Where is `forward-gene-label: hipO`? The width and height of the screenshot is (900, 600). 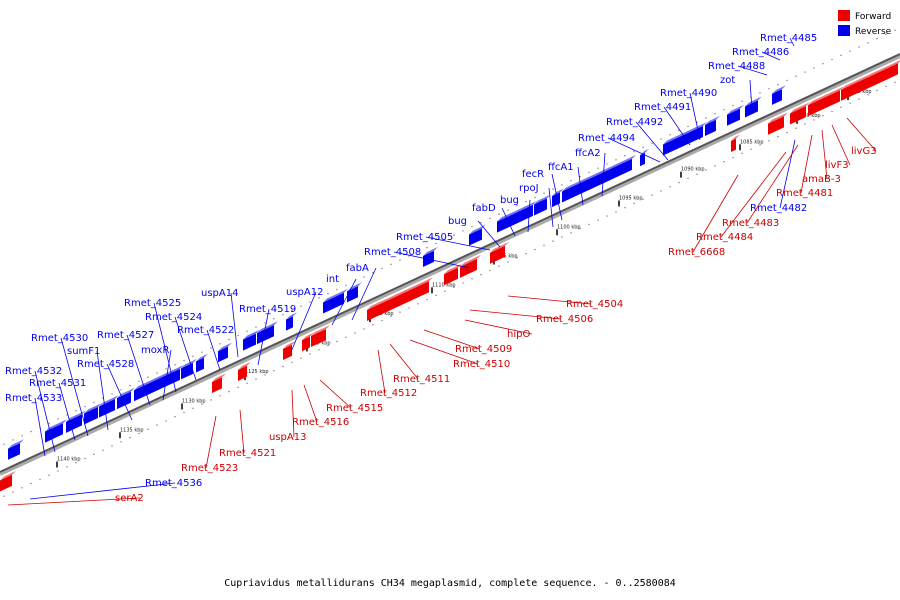 forward-gene-label: hipO is located at coordinates (518, 334).